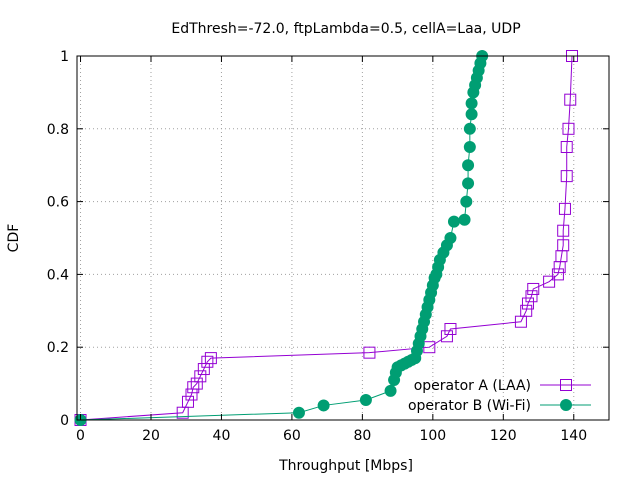 Image resolution: width=640 pixels, height=485 pixels. What do you see at coordinates (362, 436) in the screenshot?
I see `x-tick-label: 80` at bounding box center [362, 436].